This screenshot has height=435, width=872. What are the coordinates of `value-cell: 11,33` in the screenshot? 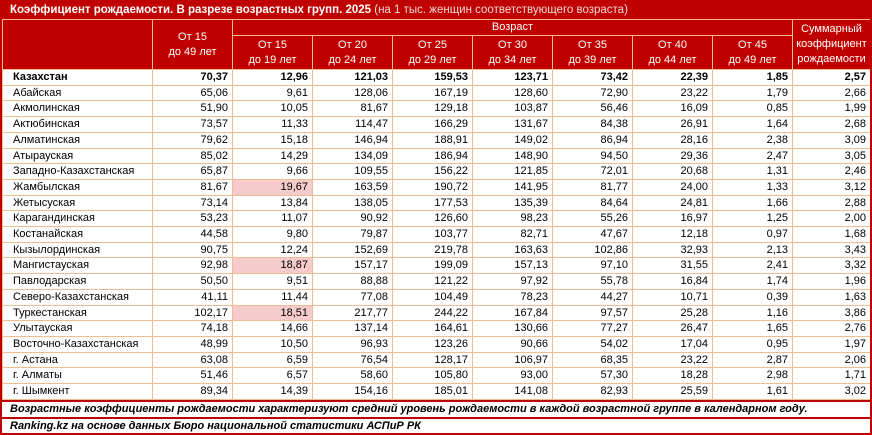 It's located at (272, 124).